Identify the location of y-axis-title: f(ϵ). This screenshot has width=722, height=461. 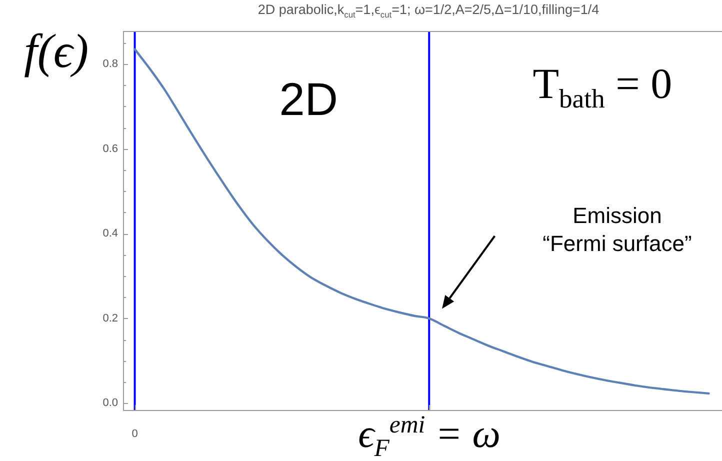
(56, 51).